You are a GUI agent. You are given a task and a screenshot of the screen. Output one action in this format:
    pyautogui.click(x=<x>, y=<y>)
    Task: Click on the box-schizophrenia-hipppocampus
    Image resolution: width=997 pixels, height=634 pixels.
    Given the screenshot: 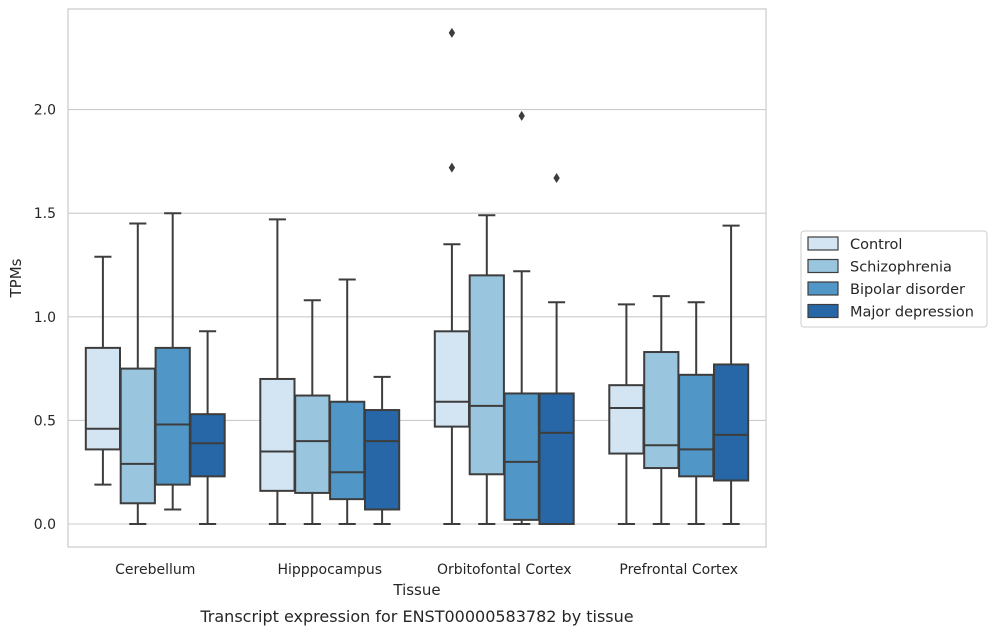 What is the action you would take?
    pyautogui.click(x=312, y=412)
    